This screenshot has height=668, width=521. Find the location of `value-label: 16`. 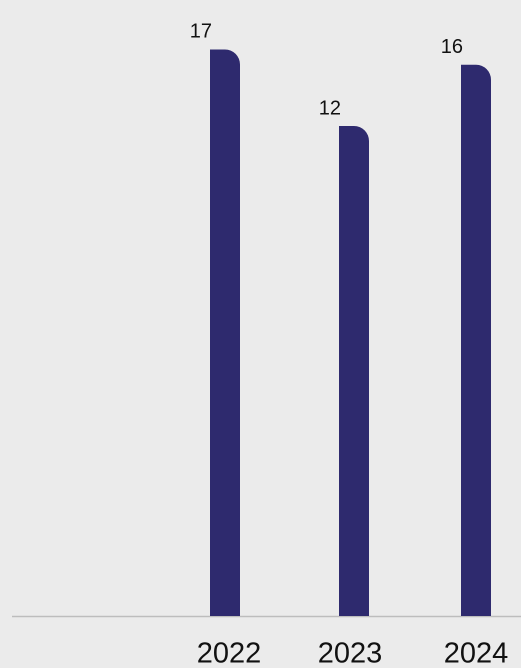

value-label: 16 is located at coordinates (452, 47).